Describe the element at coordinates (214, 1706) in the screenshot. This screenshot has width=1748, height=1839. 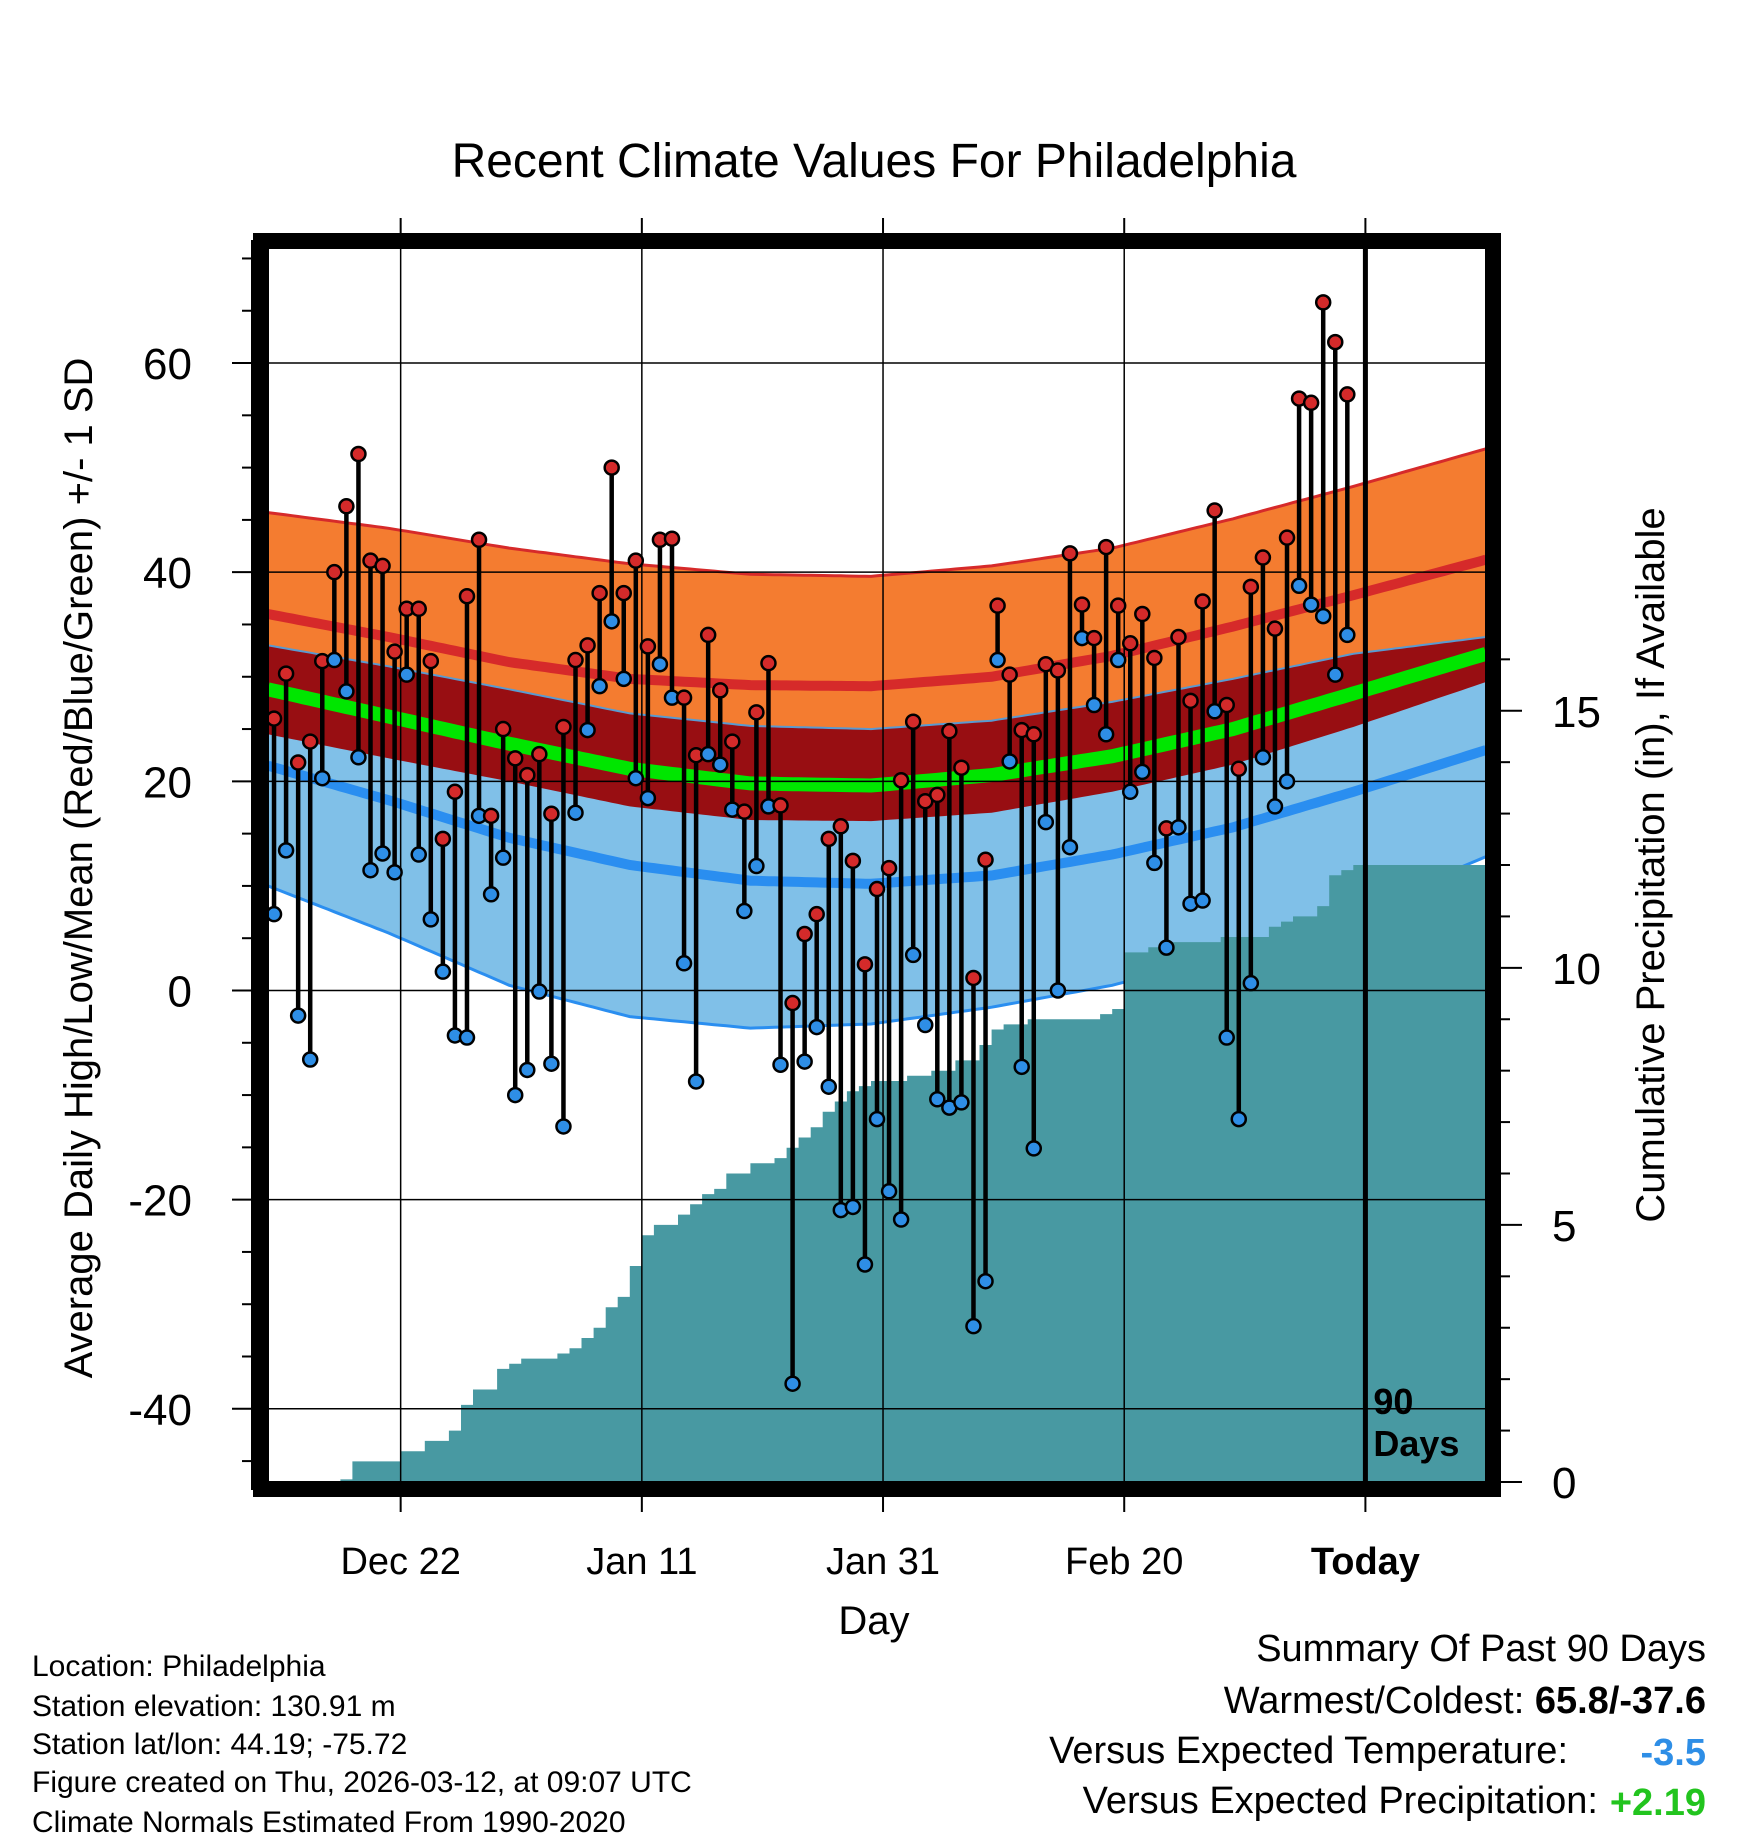
I see `elevation-text: Station elevation: 130.91 m` at that location.